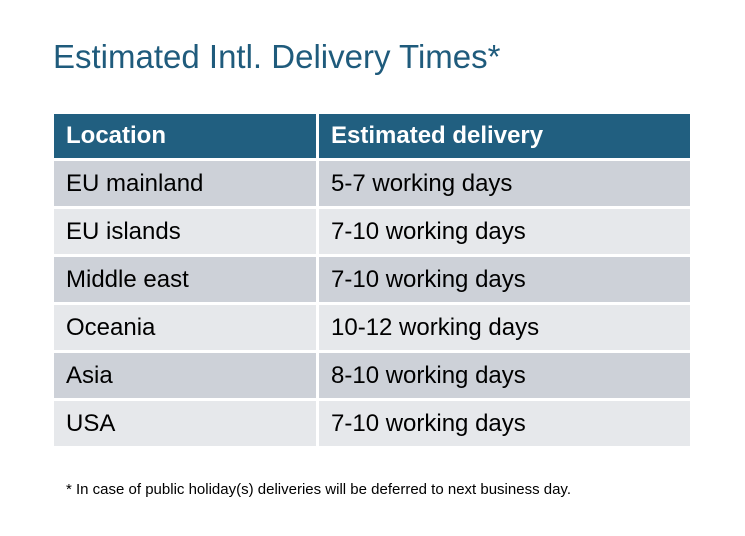  I want to click on column-header-estimated-delivery: Estimated delivery, so click(504, 136).